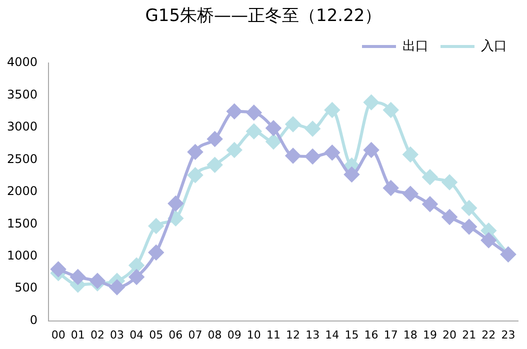 This screenshot has width=527, height=349. What do you see at coordinates (410, 335) in the screenshot?
I see `x-tick-label: 18` at bounding box center [410, 335].